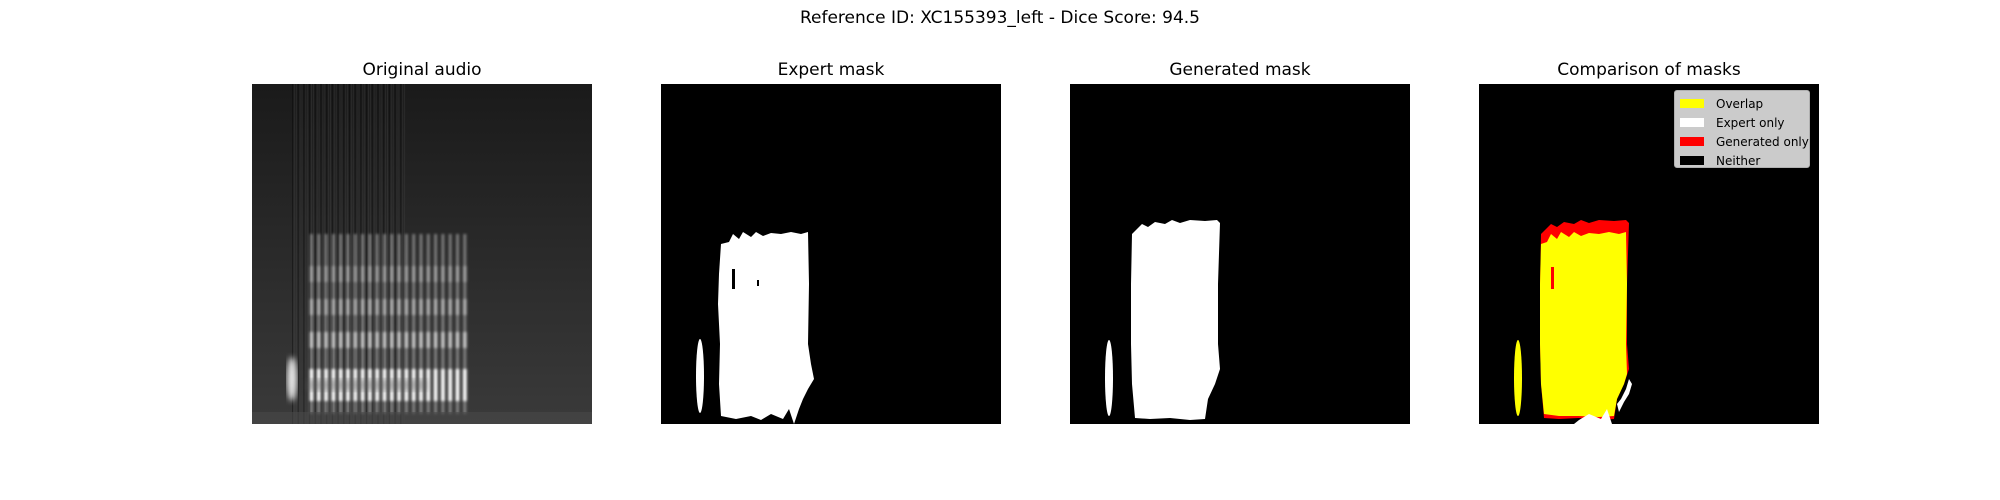 Image resolution: width=2000 pixels, height=500 pixels. What do you see at coordinates (1240, 70) in the screenshot?
I see `panel-title-generated-mask: Generated mask` at bounding box center [1240, 70].